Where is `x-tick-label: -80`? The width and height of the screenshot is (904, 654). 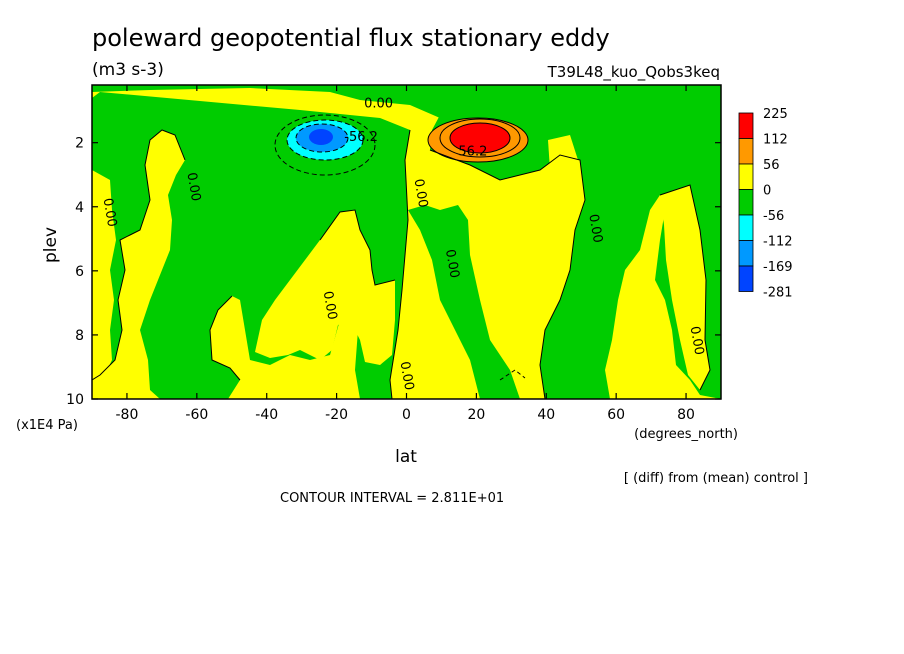 x-tick-label: -80 is located at coordinates (127, 415).